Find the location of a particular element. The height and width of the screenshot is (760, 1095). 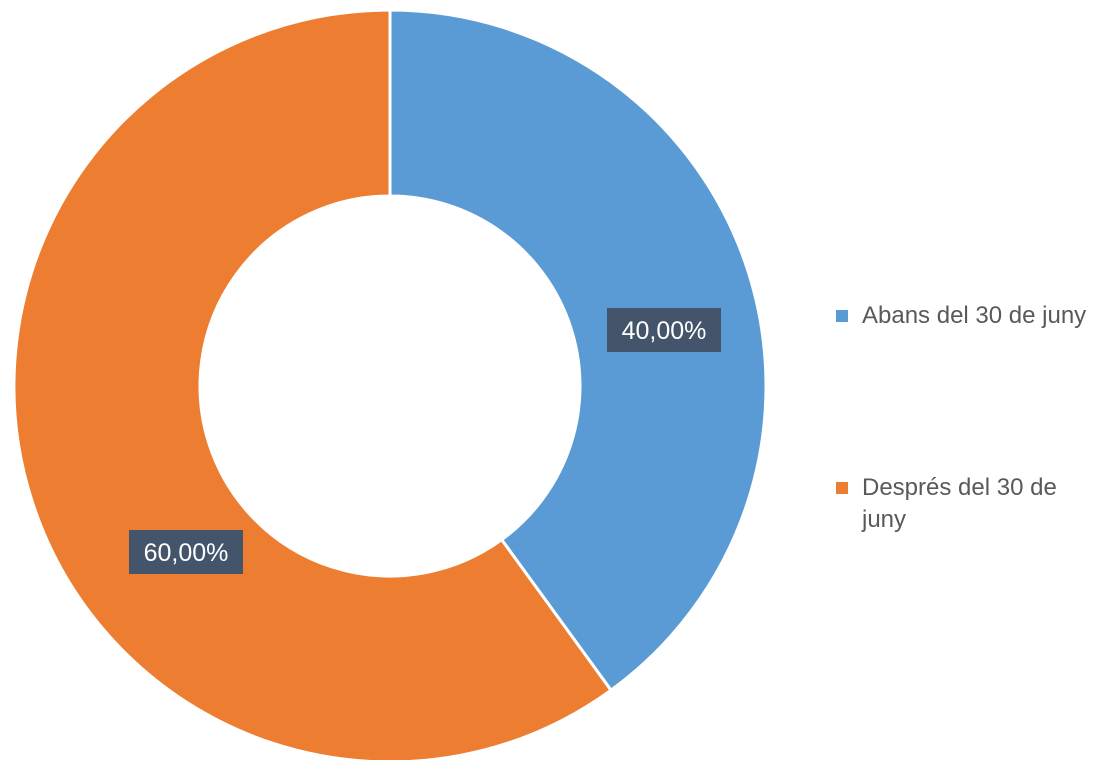

legend-label-abans: Abans del 30 de juny is located at coordinates (974, 315).